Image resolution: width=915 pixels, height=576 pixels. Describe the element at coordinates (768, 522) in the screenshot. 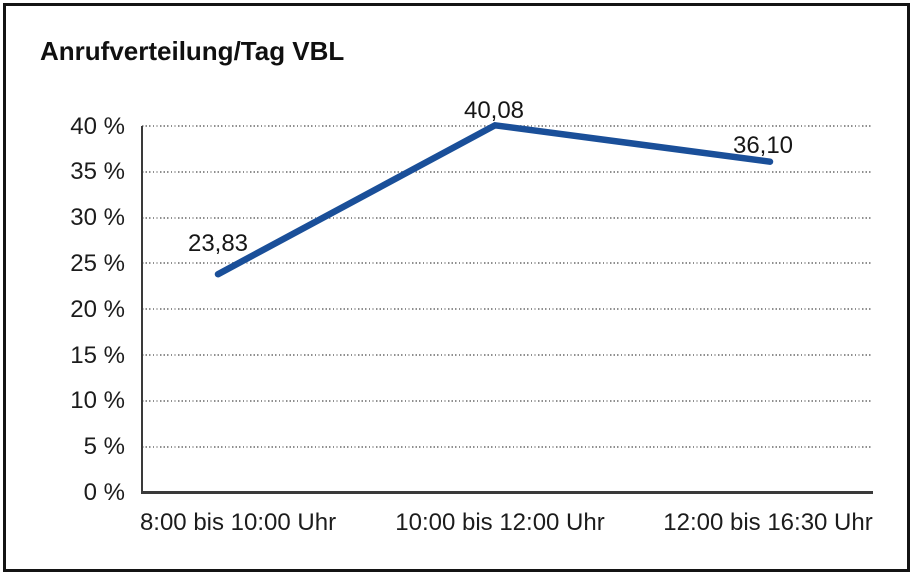

I see `x-tick-label: 12:00 bis 16:30 Uhr` at that location.